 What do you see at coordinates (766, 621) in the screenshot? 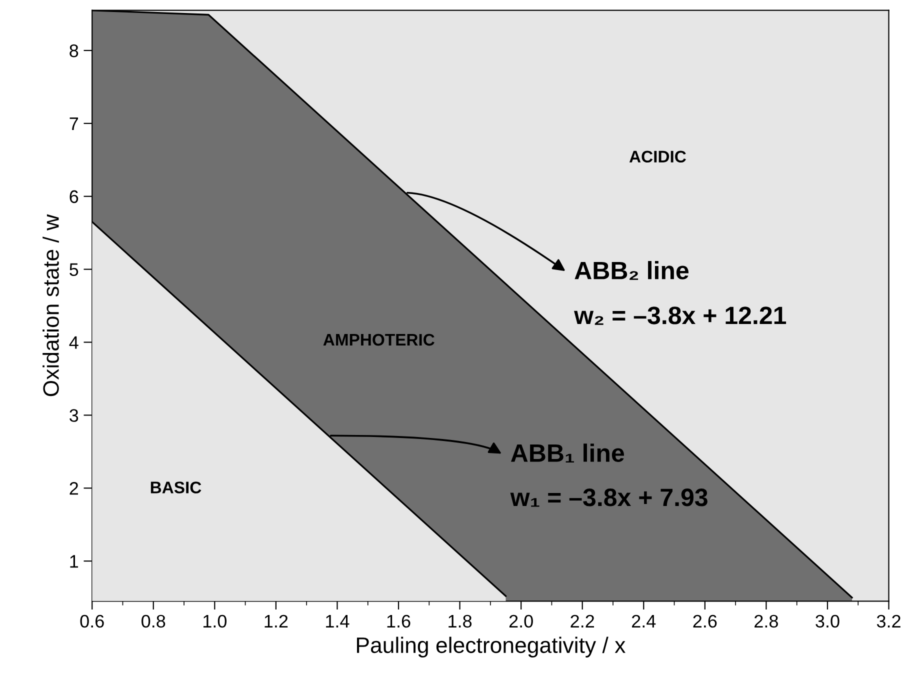
I see `x-tick-label: 2.8` at bounding box center [766, 621].